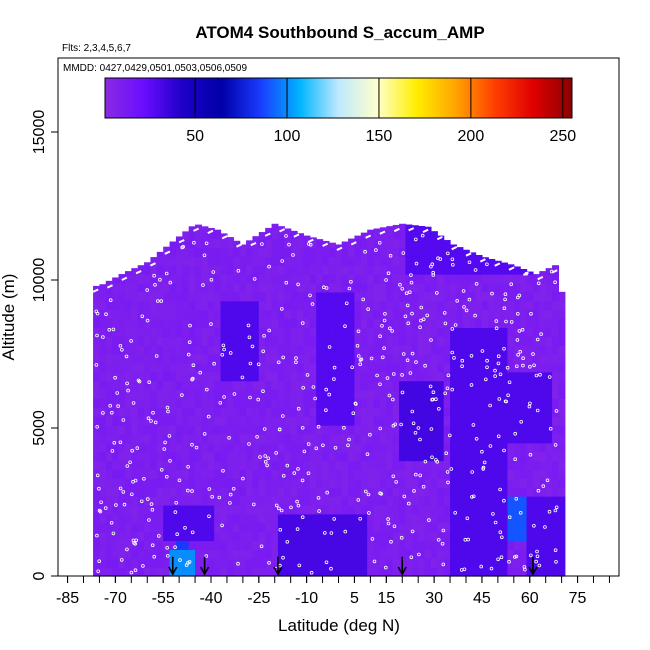 This screenshot has width=650, height=650. I want to click on x-tick-label: 15, so click(386, 598).